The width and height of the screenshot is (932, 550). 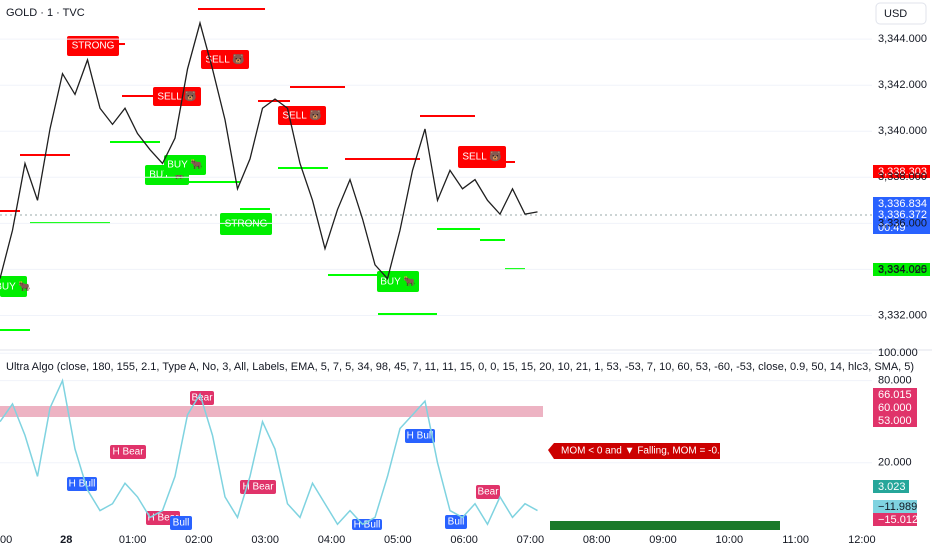 What do you see at coordinates (862, 540) in the screenshot?
I see `x-tick-label: 12:00` at bounding box center [862, 540].